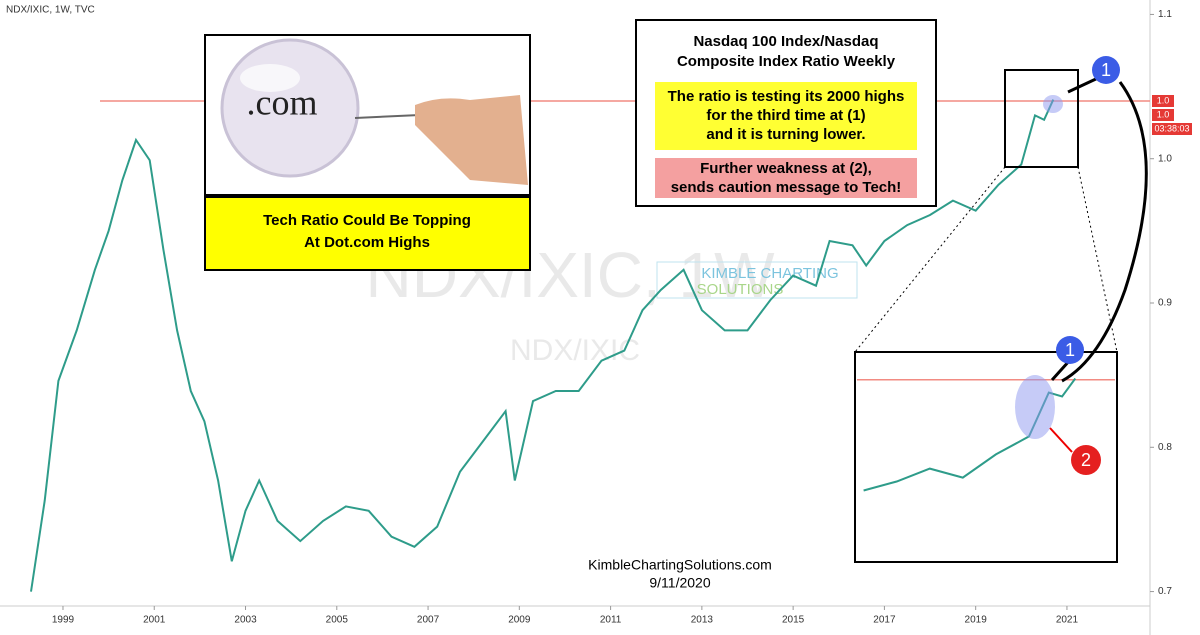  What do you see at coordinates (793, 620) in the screenshot?
I see `x-tick-label: 2015` at bounding box center [793, 620].